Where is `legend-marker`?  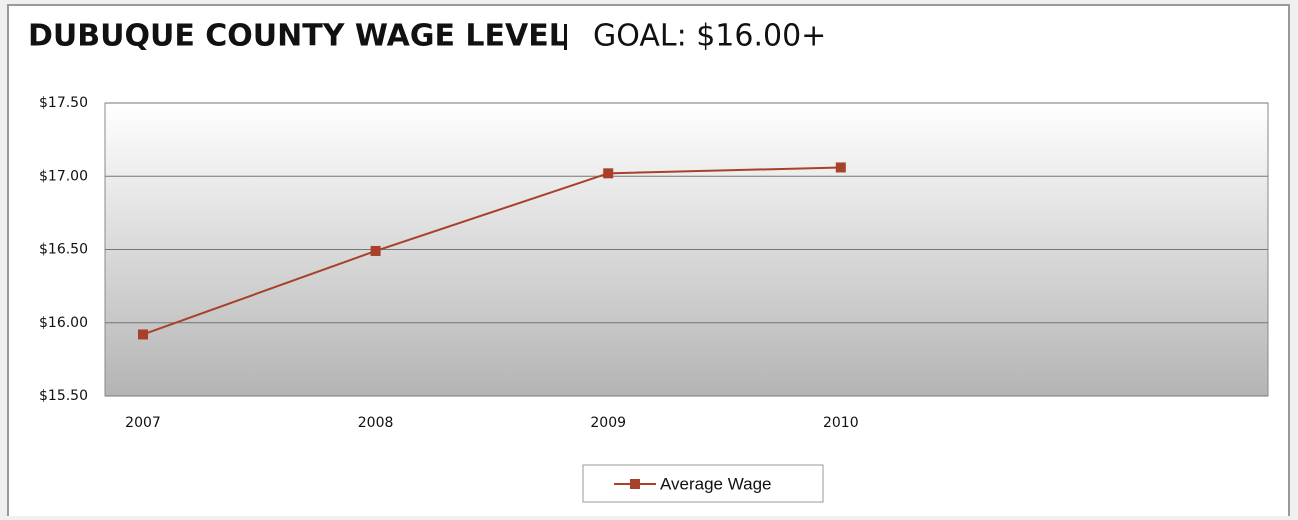 legend-marker is located at coordinates (635, 484).